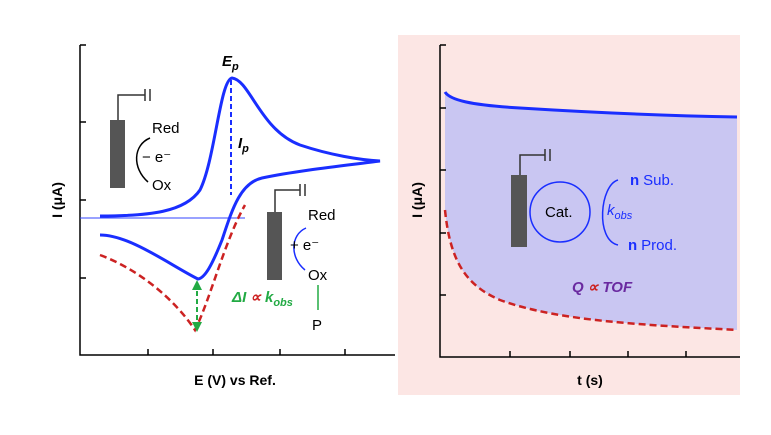  I want to click on sub-label: n Sub., so click(652, 180).